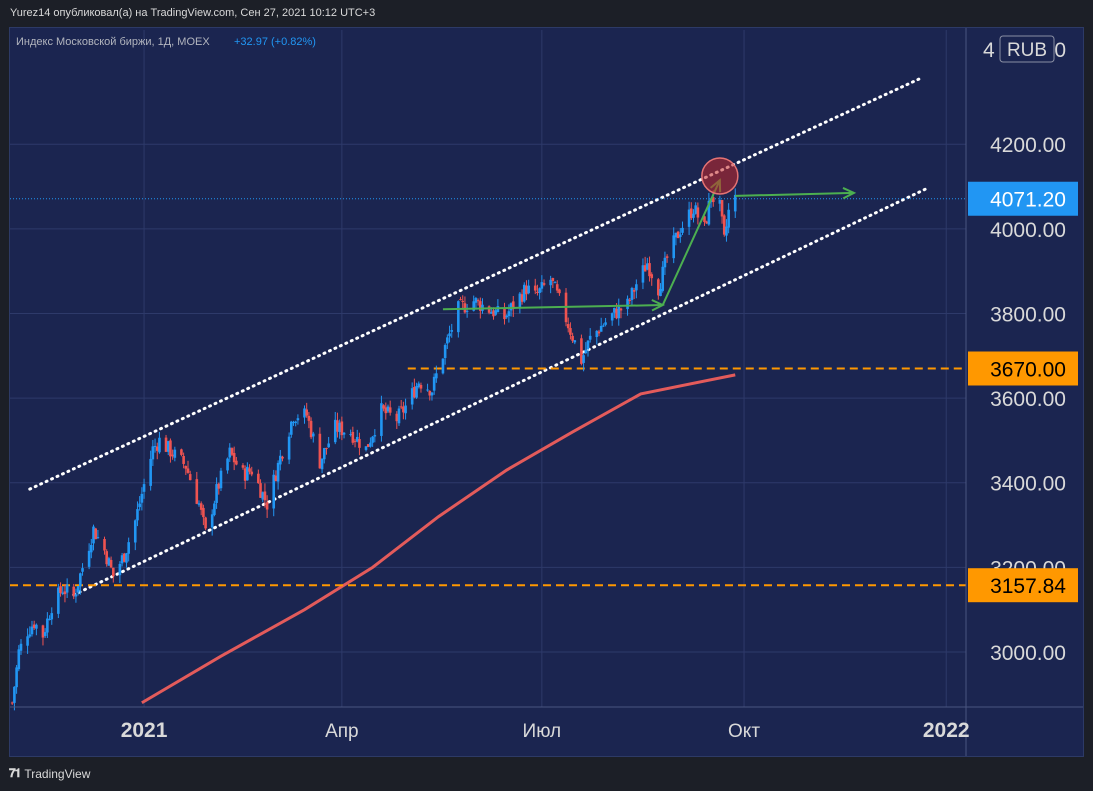 The height and width of the screenshot is (791, 1093). What do you see at coordinates (1028, 586) in the screenshot?
I see `price-tag-label: 3157.84` at bounding box center [1028, 586].